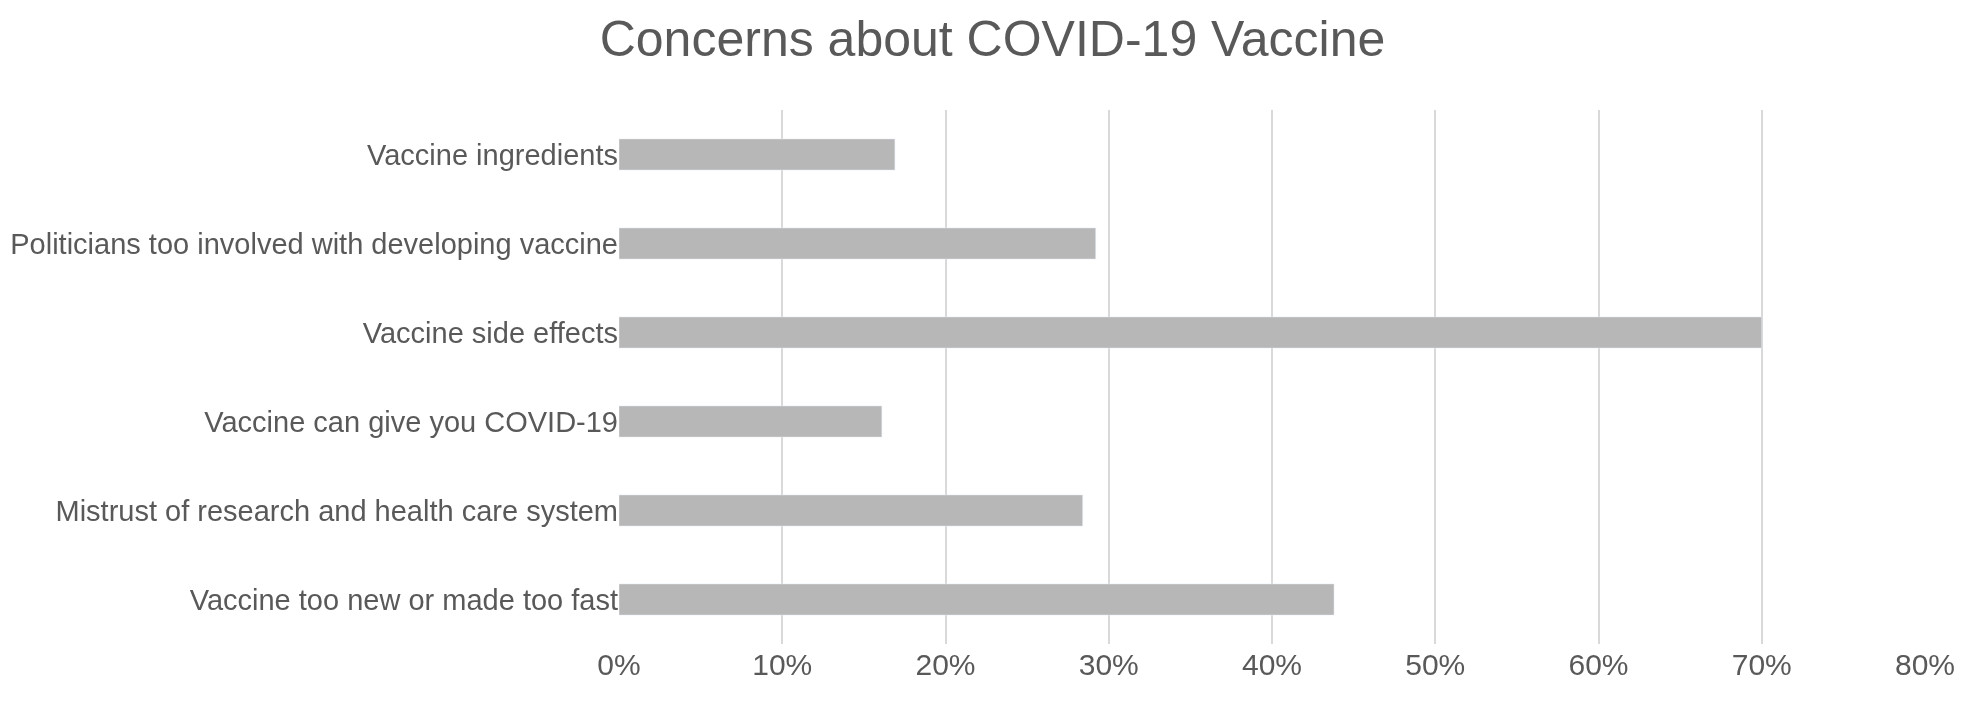  Describe the element at coordinates (1761, 664) in the screenshot. I see `x-tick-label: 70%` at that location.